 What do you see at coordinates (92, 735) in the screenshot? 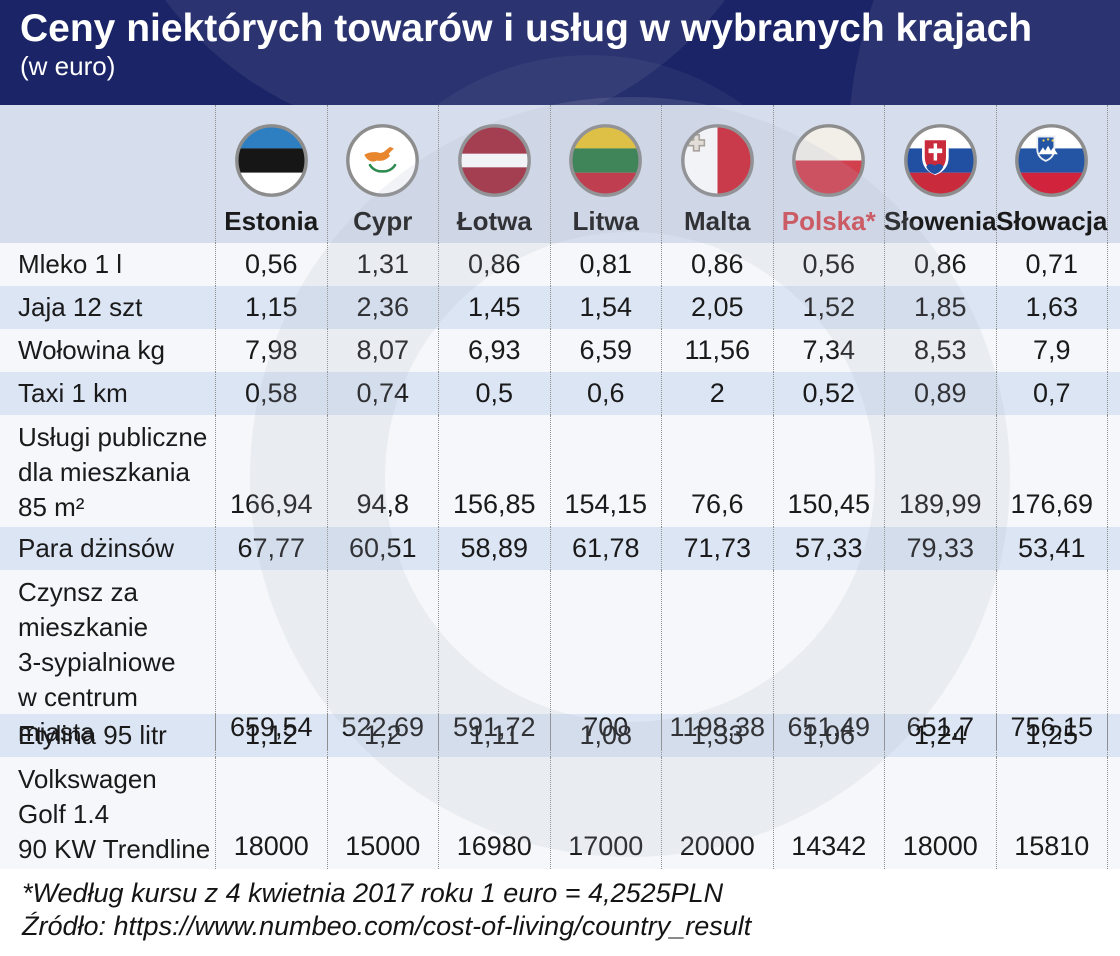
I see `row-label-line: Etylina 95 litr` at bounding box center [92, 735].